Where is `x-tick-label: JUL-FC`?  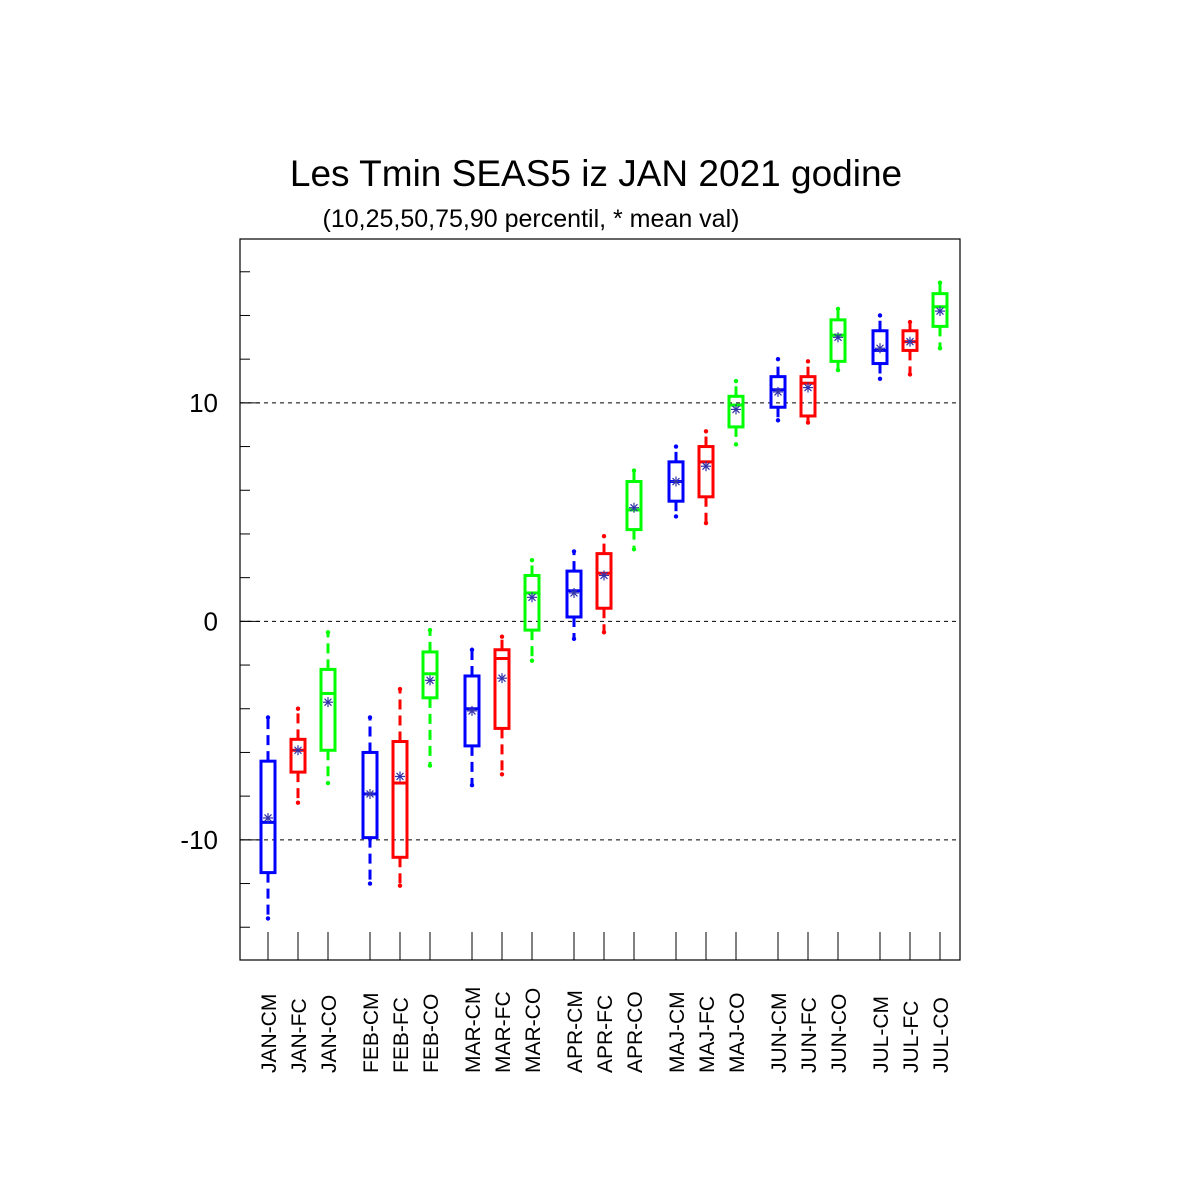 x-tick-label: JUL-FC is located at coordinates (911, 1037).